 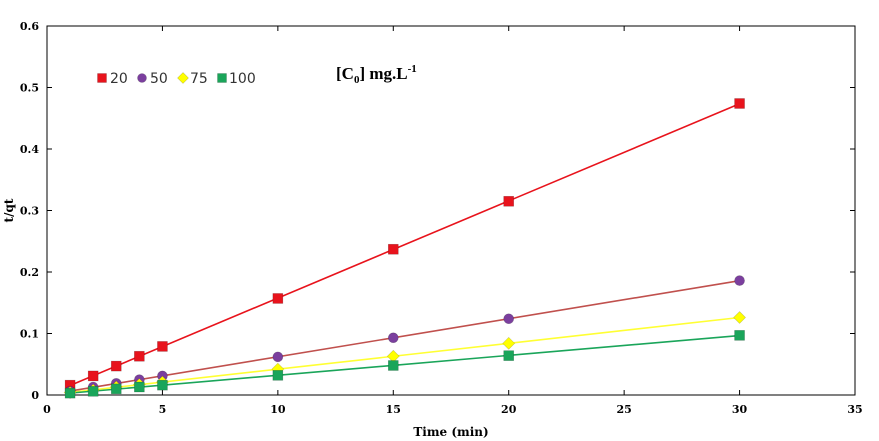 What do you see at coordinates (29, 88) in the screenshot?
I see `y-tick-label: 0.5` at bounding box center [29, 88].